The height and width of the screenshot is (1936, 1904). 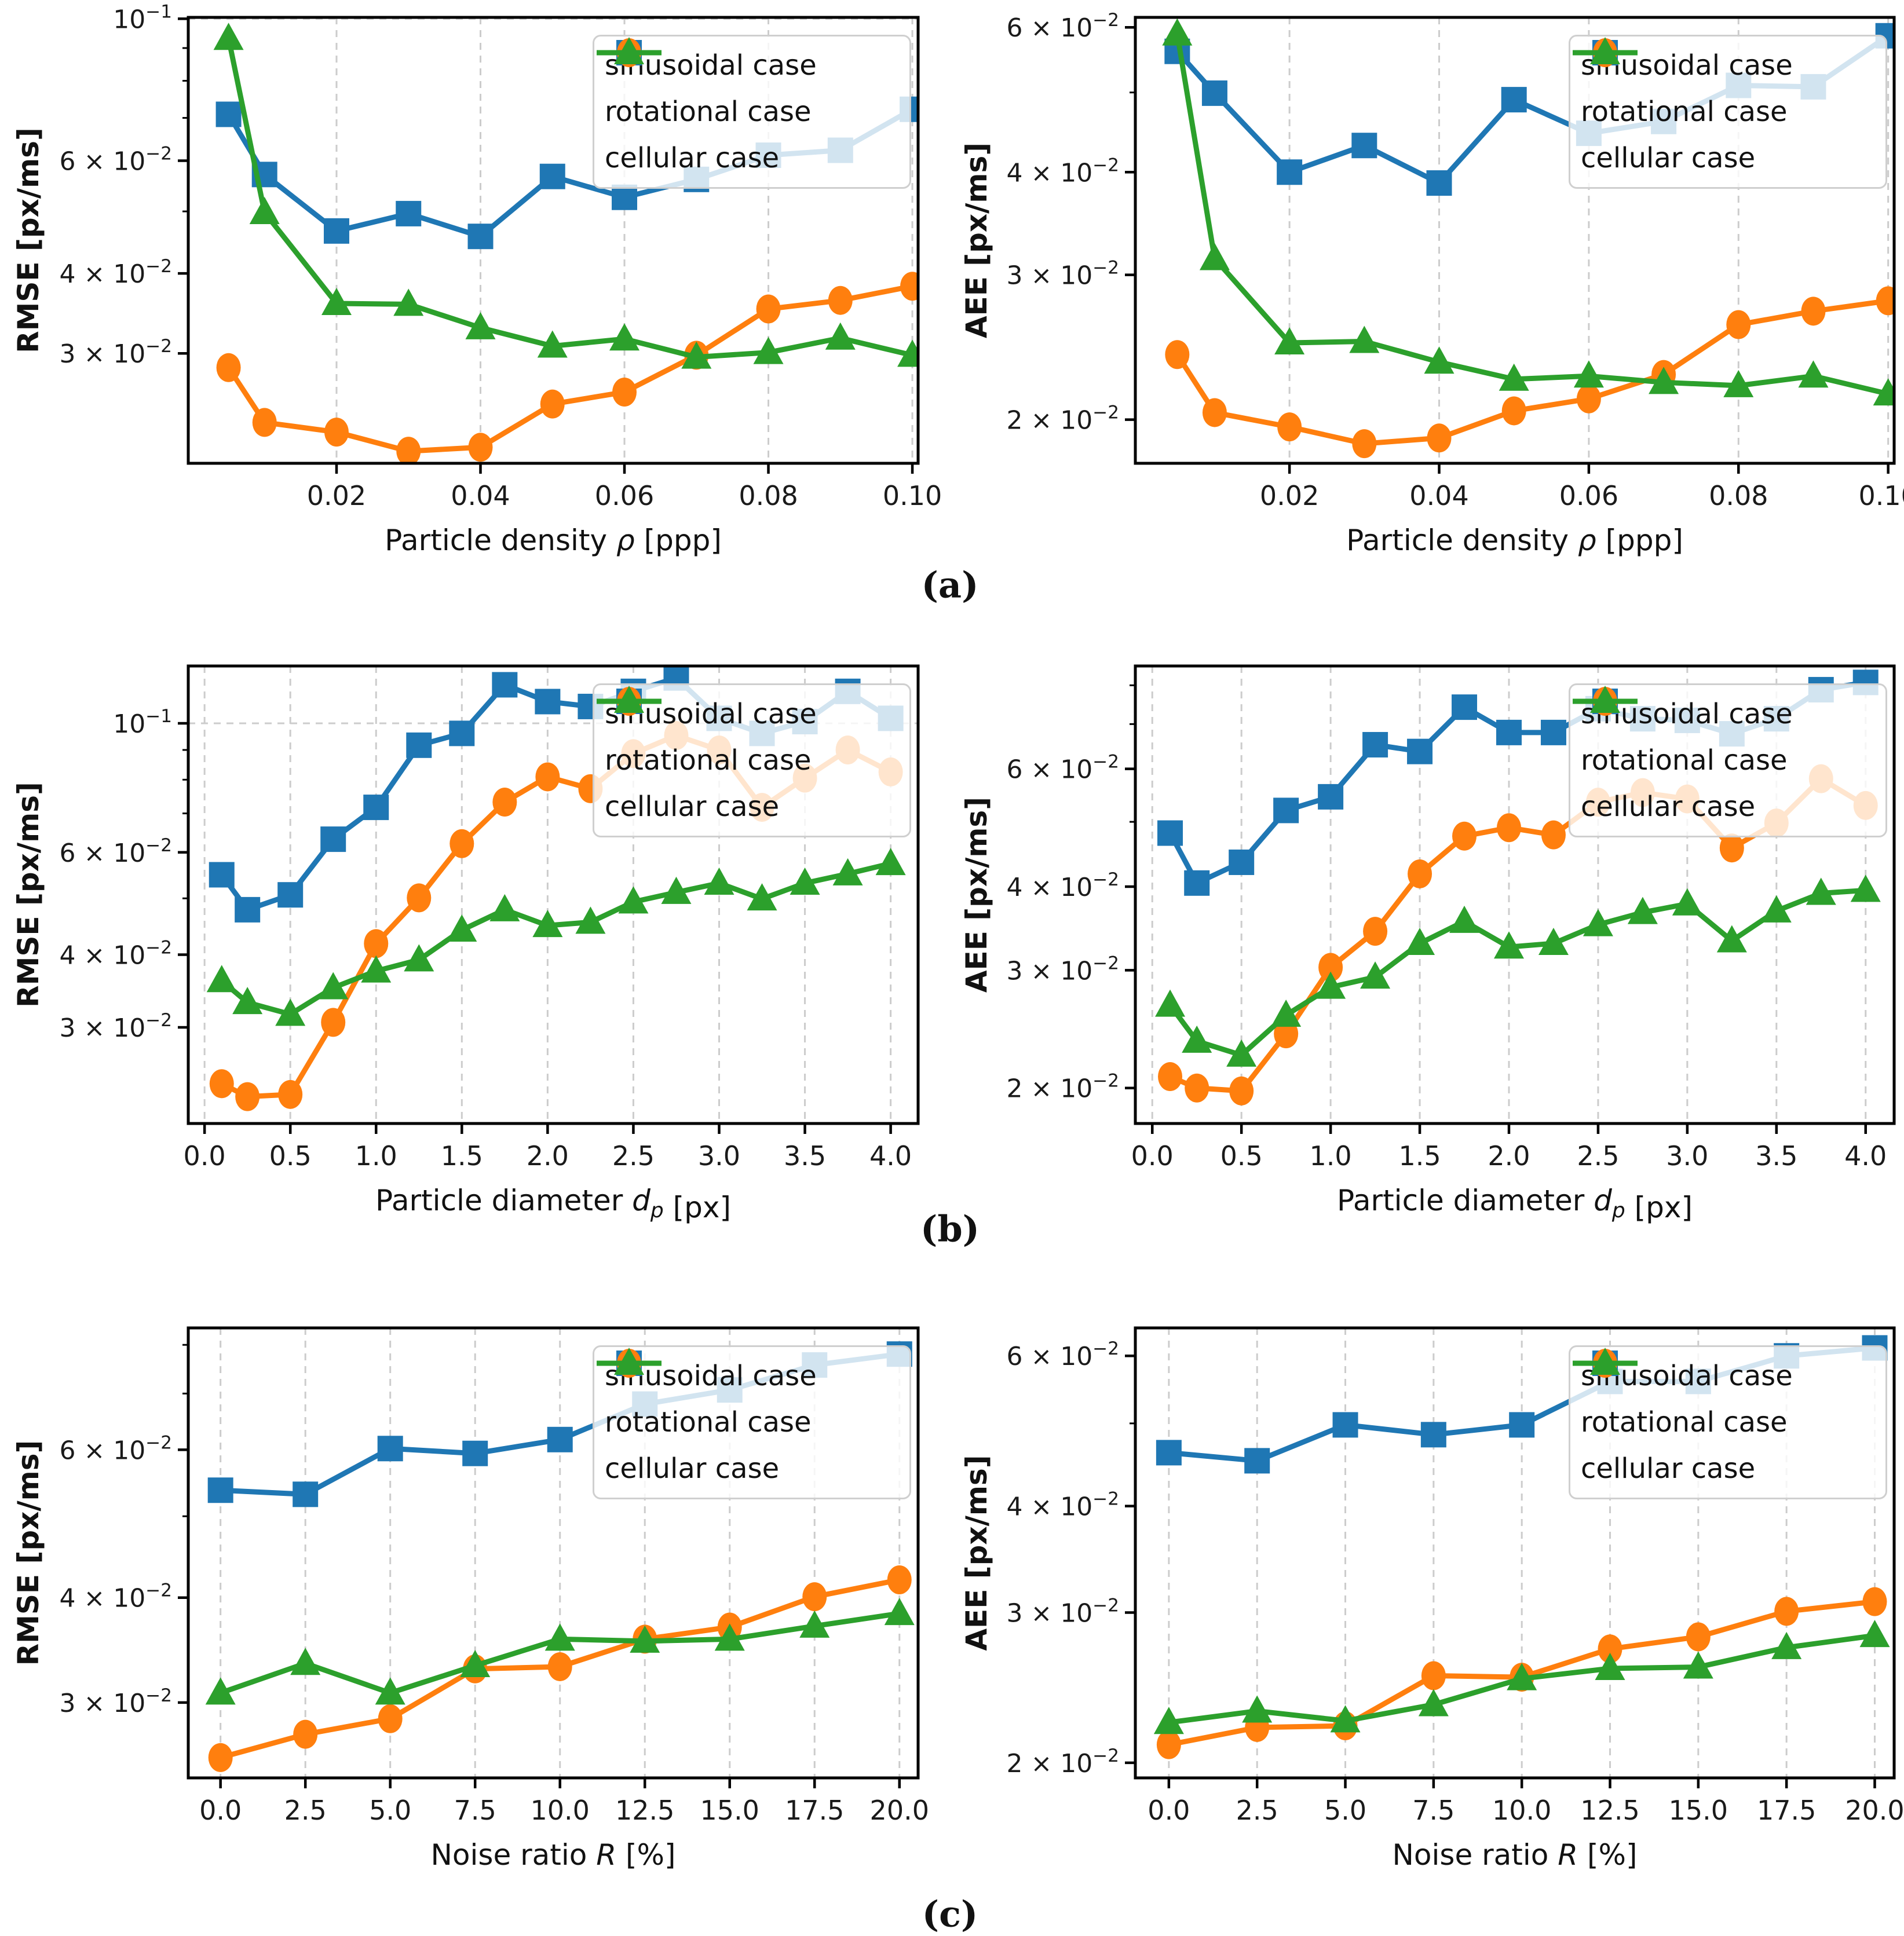 I want to click on legend-item-circle: rotational case, so click(x=1724, y=735).